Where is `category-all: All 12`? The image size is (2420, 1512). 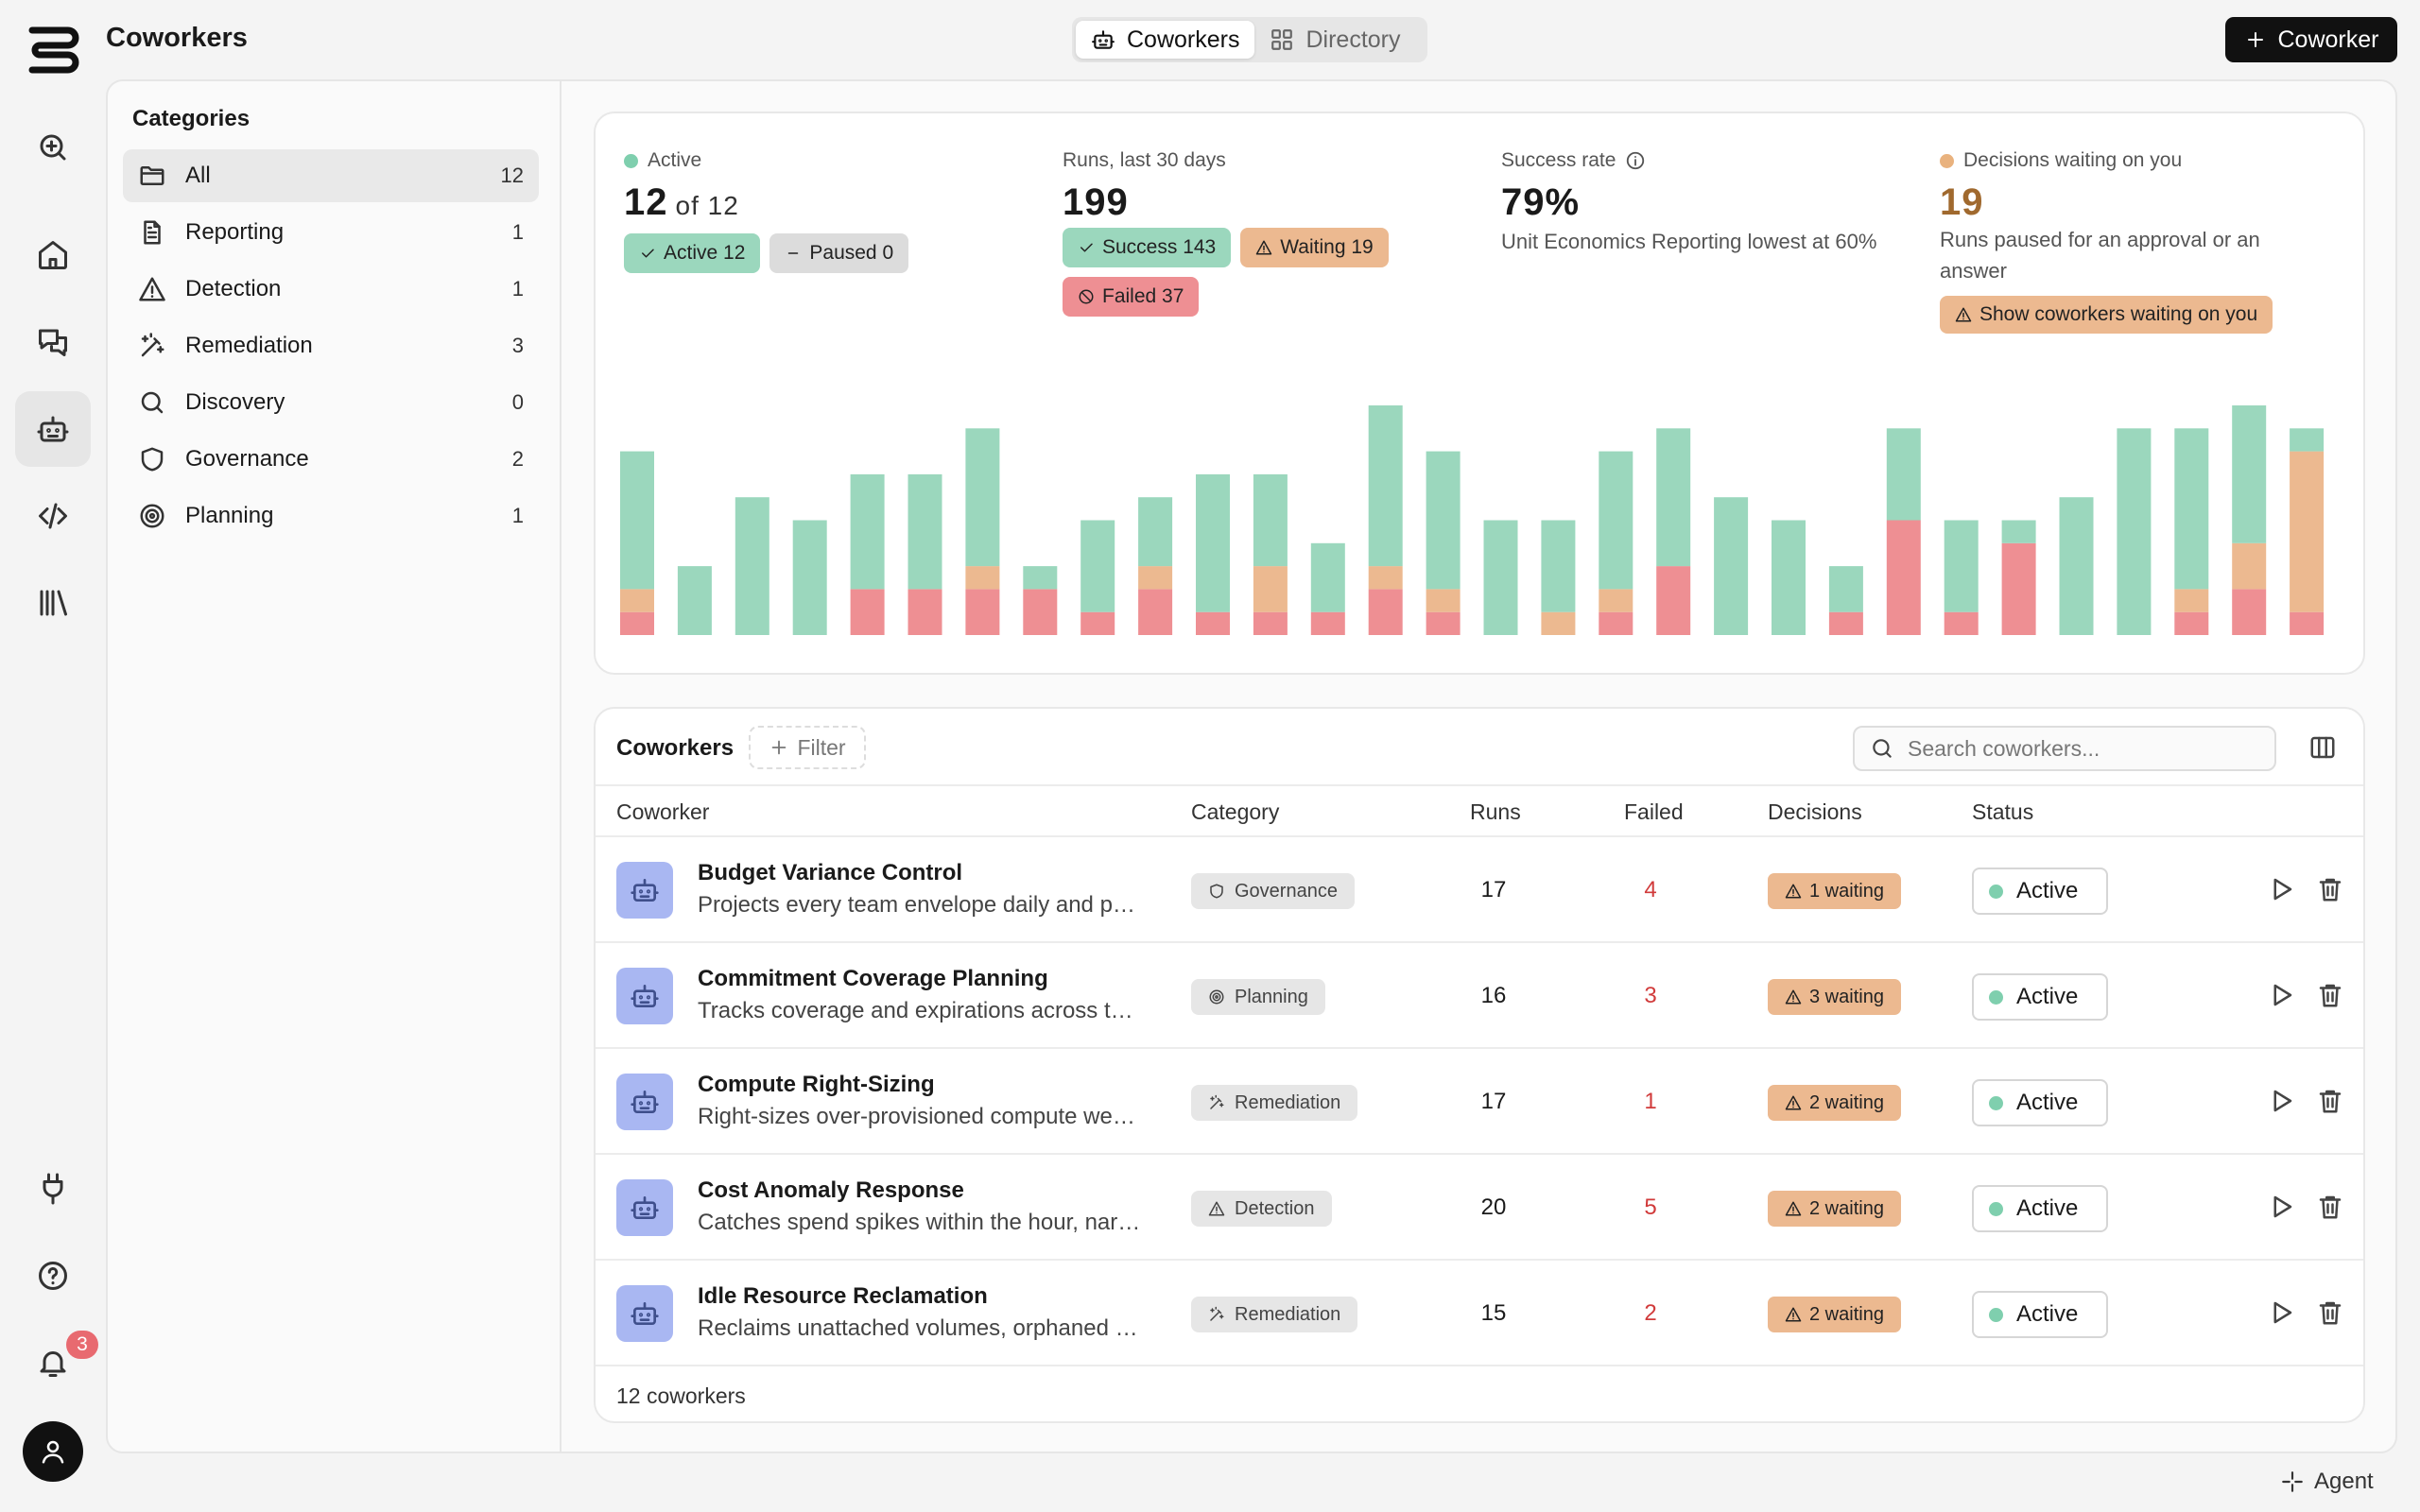 category-all: All 12 is located at coordinates (331, 175).